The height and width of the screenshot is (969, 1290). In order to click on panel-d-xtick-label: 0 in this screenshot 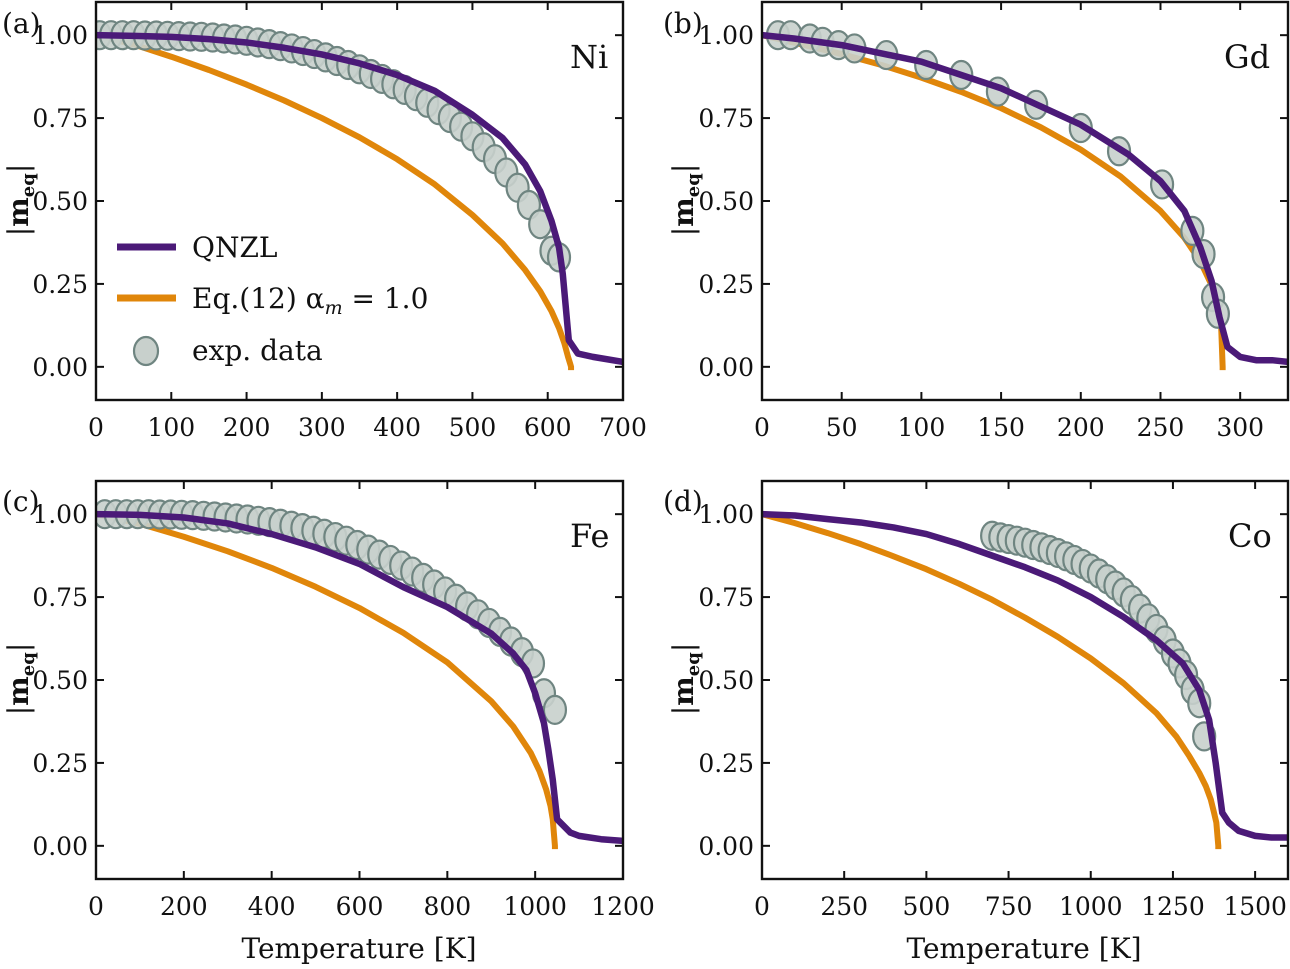, I will do `click(762, 906)`.